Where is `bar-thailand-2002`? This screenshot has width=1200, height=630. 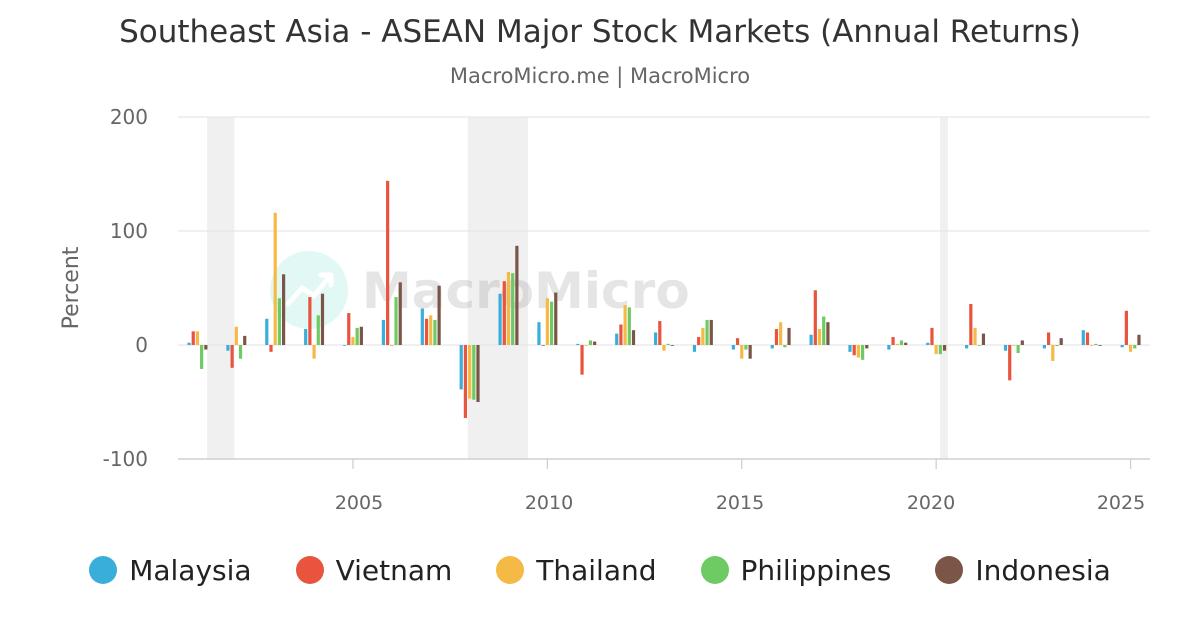 bar-thailand-2002 is located at coordinates (236, 335).